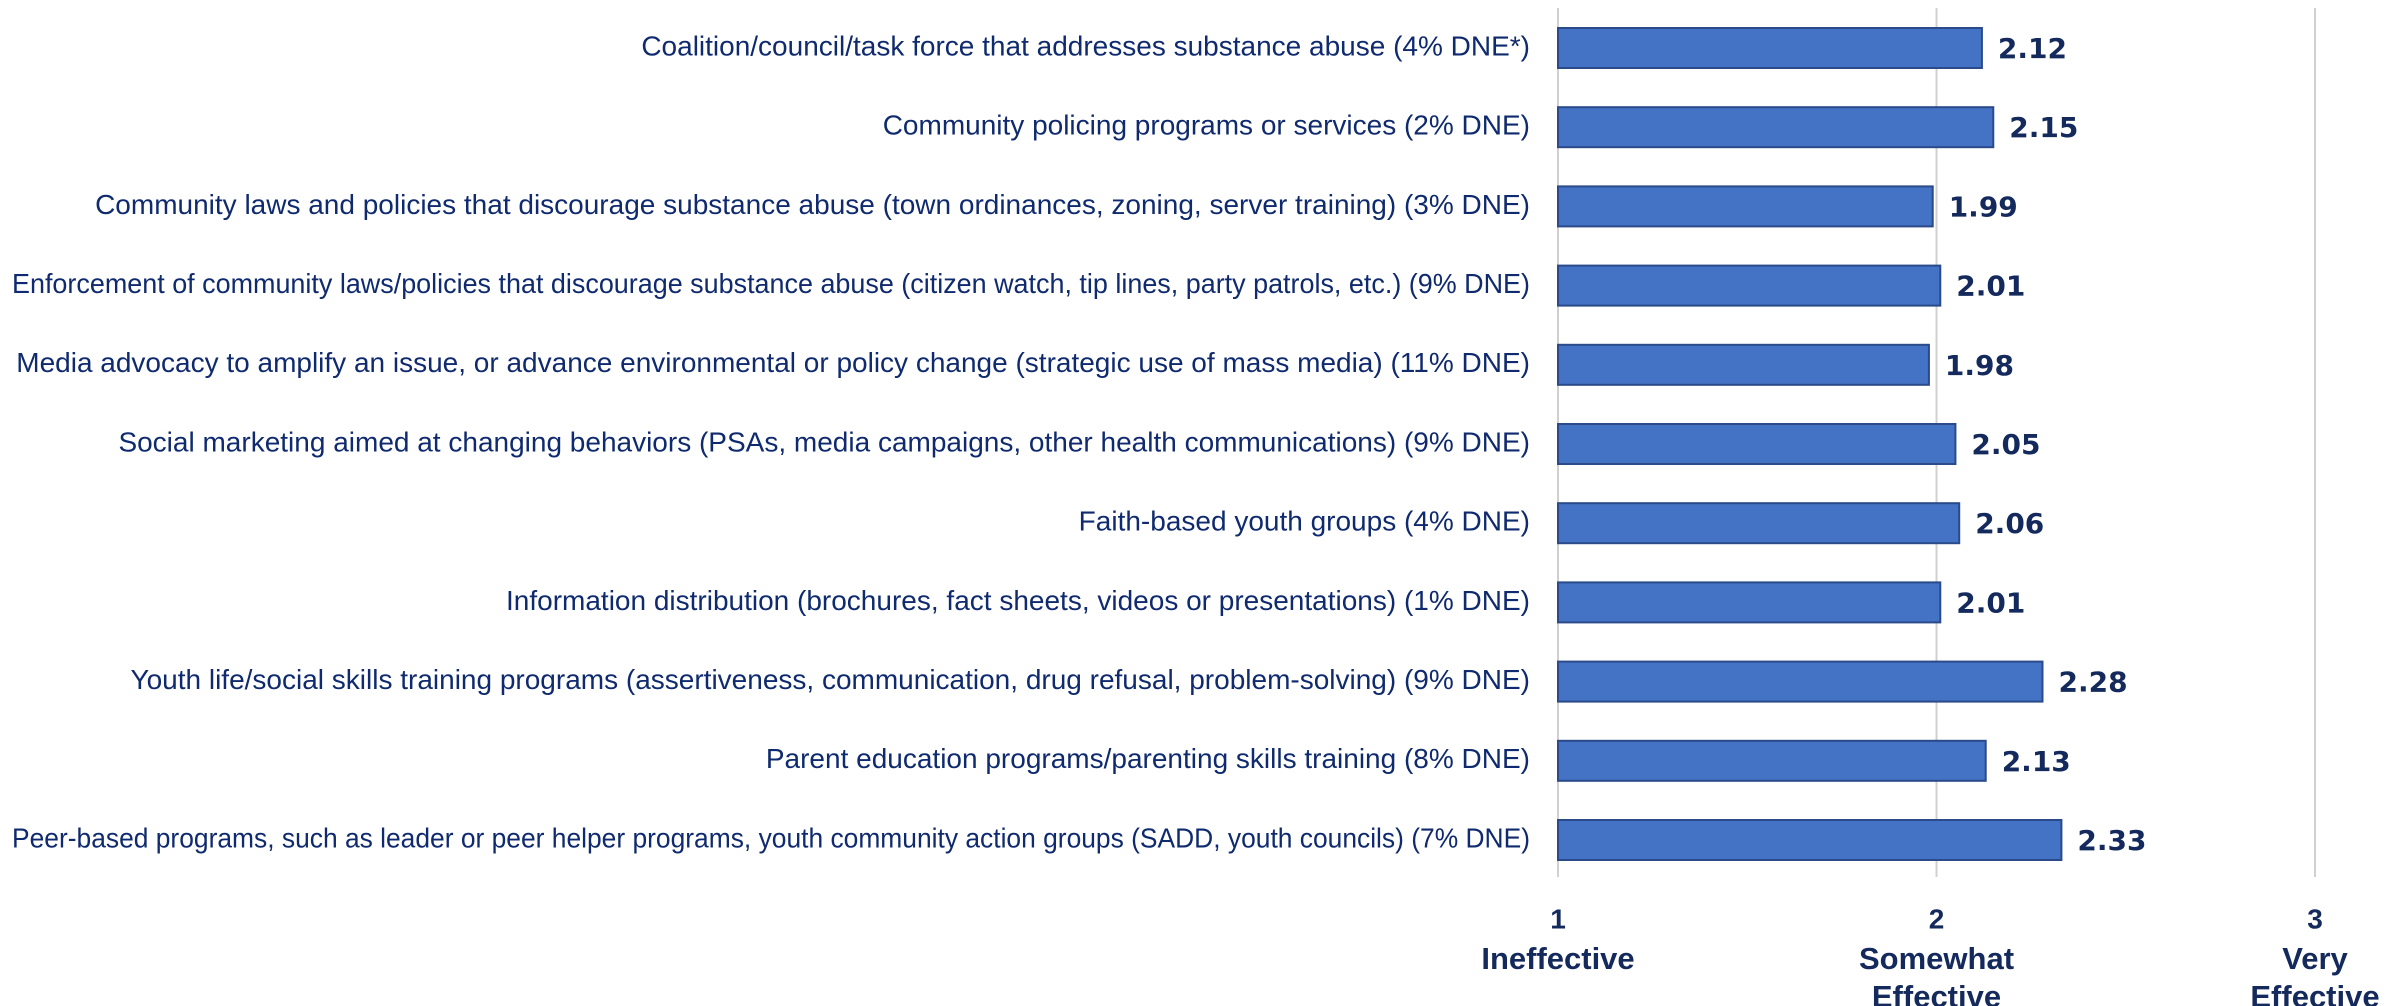 The width and height of the screenshot is (2400, 1006). What do you see at coordinates (1936, 973) in the screenshot?
I see `x-tick-description: Somewhat Effective` at bounding box center [1936, 973].